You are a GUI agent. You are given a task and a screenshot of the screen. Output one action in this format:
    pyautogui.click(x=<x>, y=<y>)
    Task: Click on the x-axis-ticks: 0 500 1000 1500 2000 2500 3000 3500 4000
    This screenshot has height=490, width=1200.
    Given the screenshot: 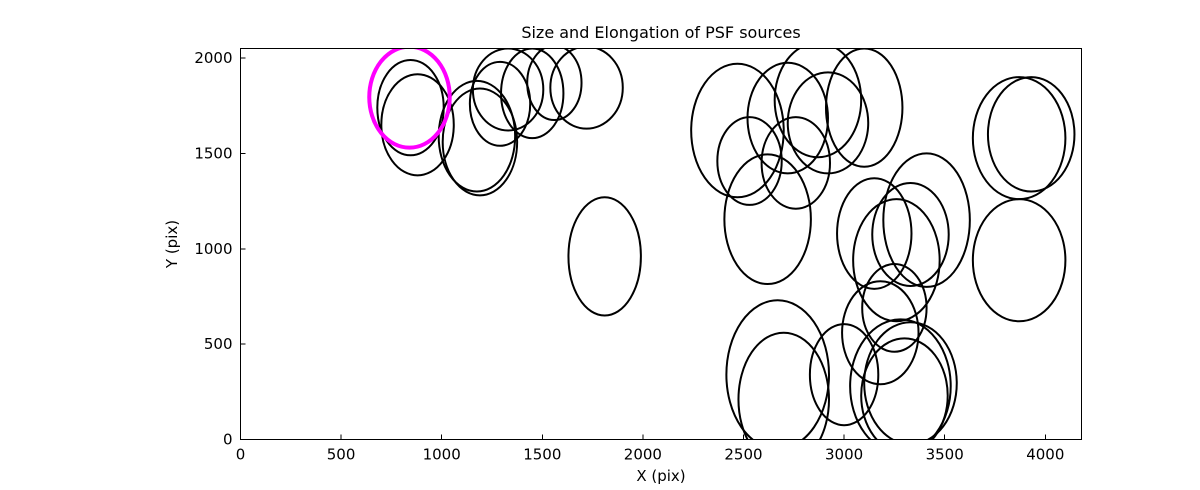 What is the action you would take?
    pyautogui.click(x=650, y=449)
    